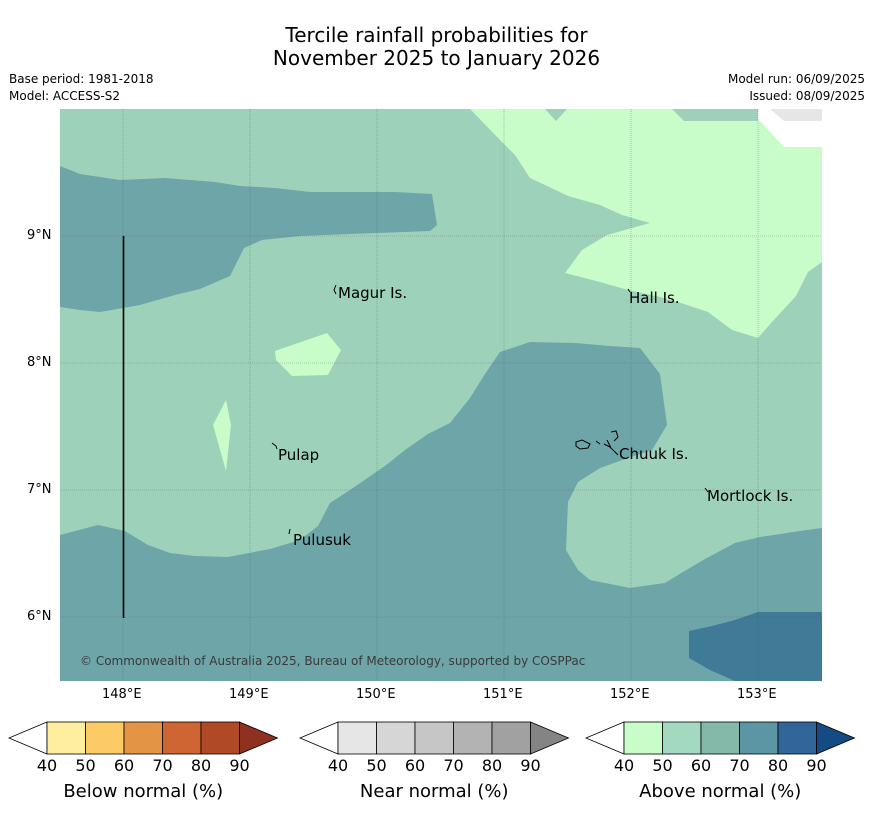 The width and height of the screenshot is (873, 816). I want to click on colorbar-above-tick: 80, so click(778, 765).